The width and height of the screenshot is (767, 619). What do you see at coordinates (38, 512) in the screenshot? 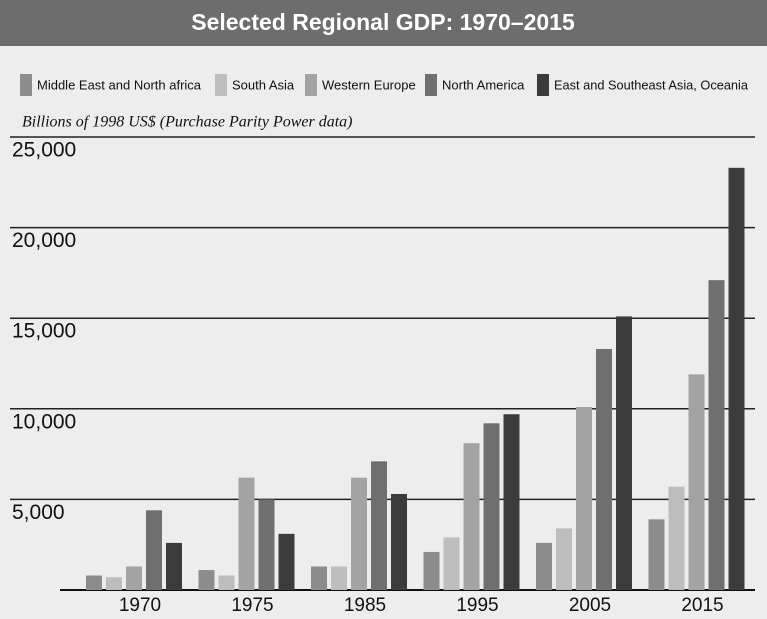
I see `y-tick-label: 5,000` at bounding box center [38, 512].